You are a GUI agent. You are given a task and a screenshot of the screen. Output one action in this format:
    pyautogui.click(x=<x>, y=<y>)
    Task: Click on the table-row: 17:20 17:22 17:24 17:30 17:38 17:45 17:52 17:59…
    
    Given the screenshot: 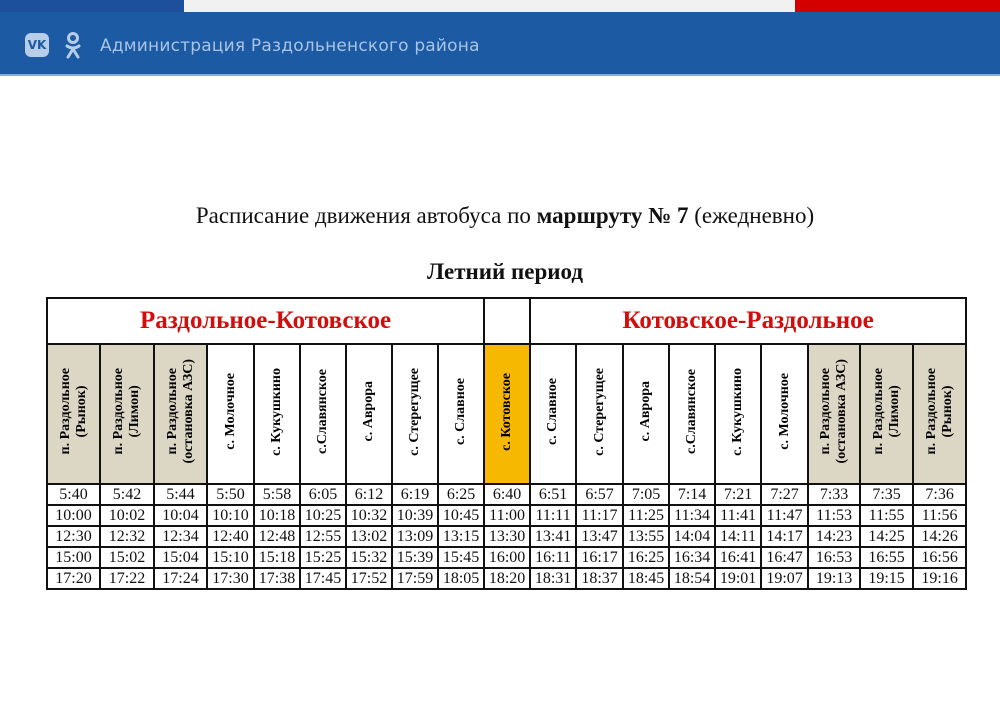 What is the action you would take?
    pyautogui.click(x=507, y=578)
    